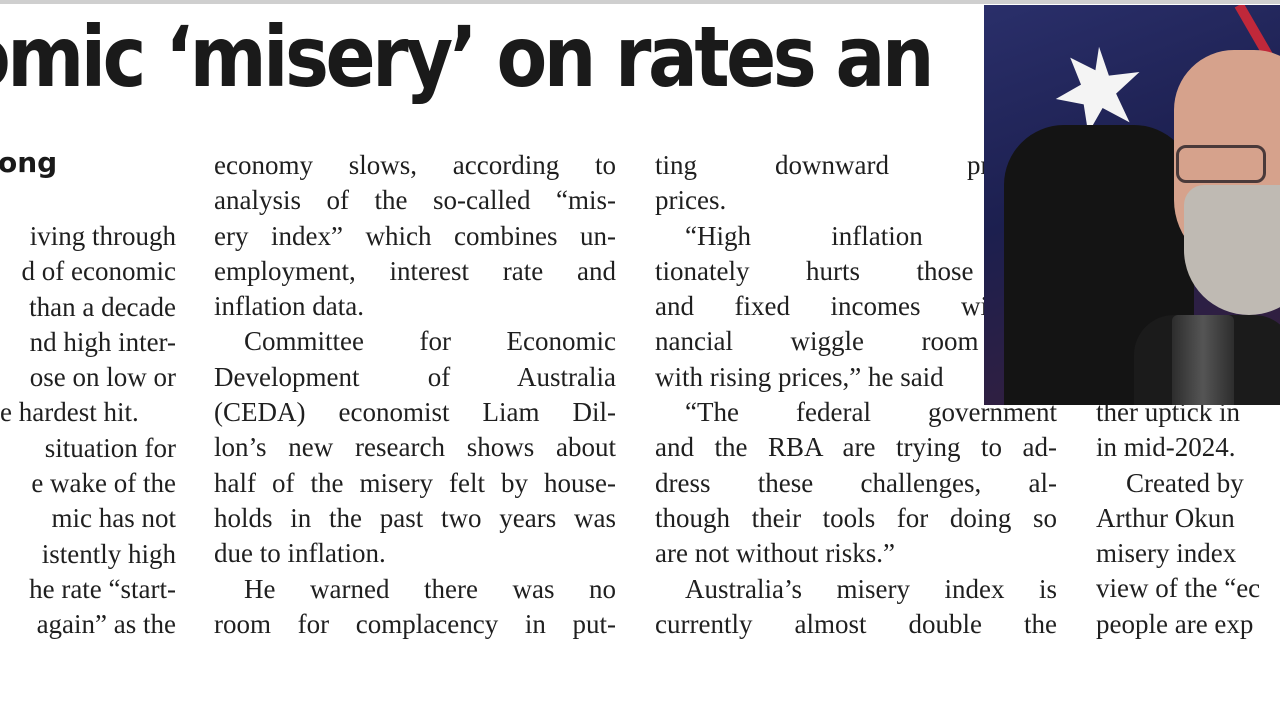 The height and width of the screenshot is (720, 1280). What do you see at coordinates (415, 517) in the screenshot?
I see `col2-line: holds in the past two years was` at bounding box center [415, 517].